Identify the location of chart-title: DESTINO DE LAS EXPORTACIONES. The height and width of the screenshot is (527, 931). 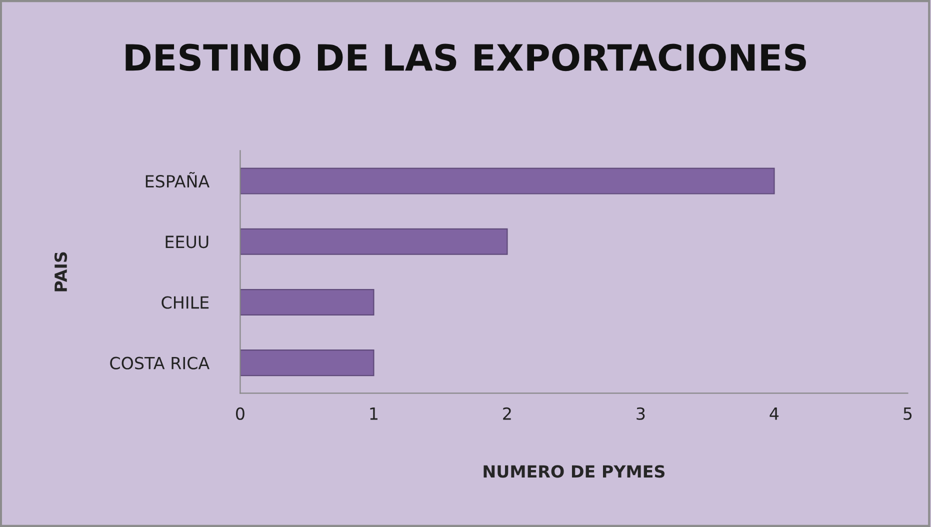
(466, 58).